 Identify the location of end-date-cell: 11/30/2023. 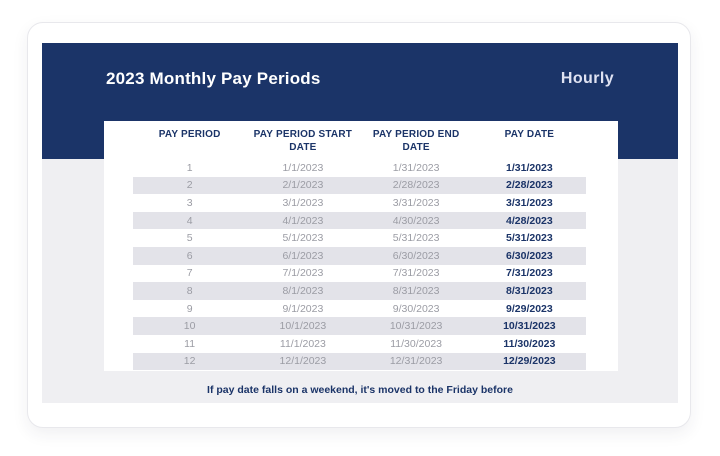
(416, 343).